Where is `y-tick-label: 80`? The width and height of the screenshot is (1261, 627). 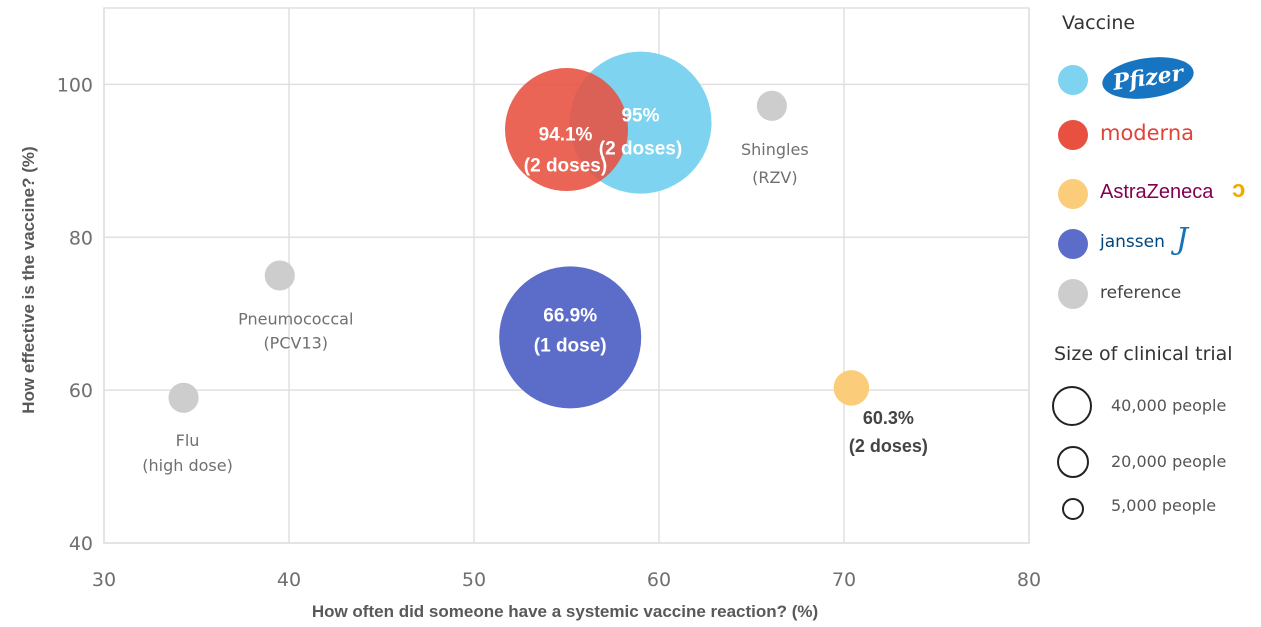
y-tick-label: 80 is located at coordinates (81, 238).